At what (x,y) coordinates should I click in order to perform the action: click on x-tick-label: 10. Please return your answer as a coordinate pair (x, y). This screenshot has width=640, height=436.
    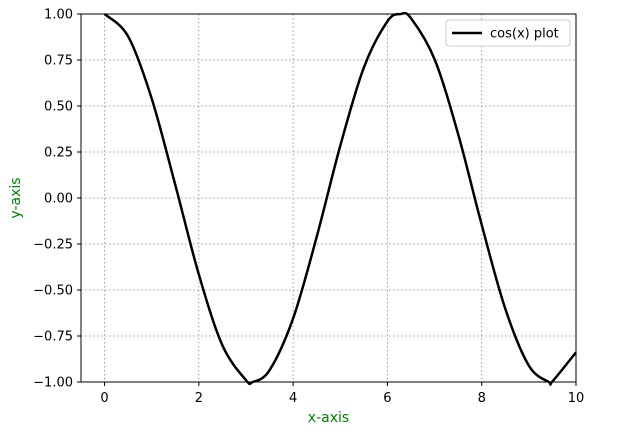
    Looking at the image, I should click on (576, 398).